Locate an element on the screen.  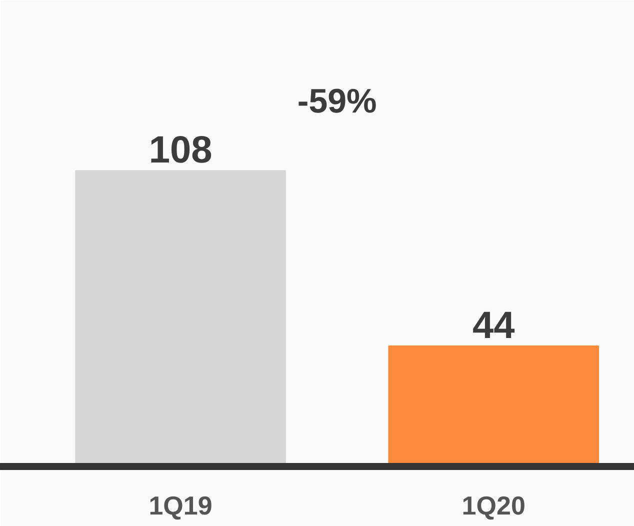
data-label: 44 is located at coordinates (493, 325).